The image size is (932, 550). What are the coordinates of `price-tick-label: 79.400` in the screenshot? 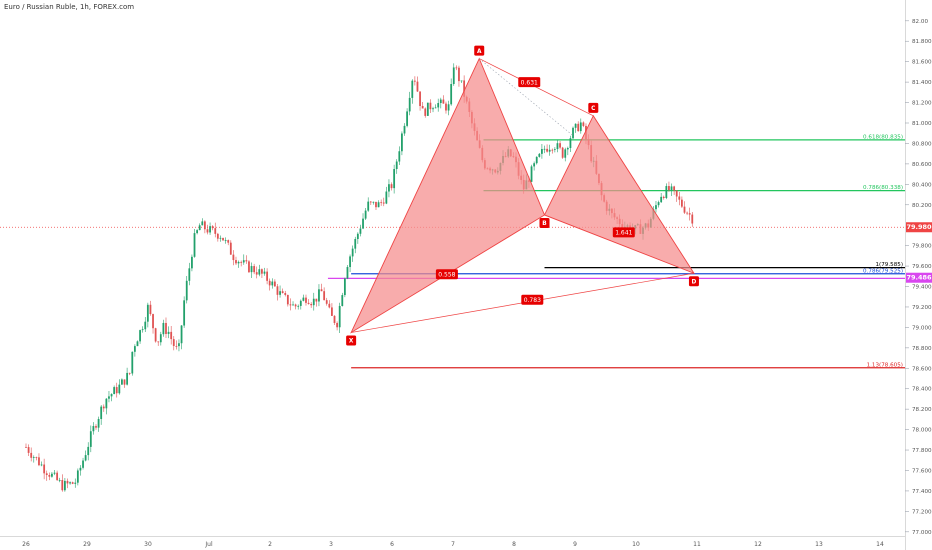 It's located at (922, 288).